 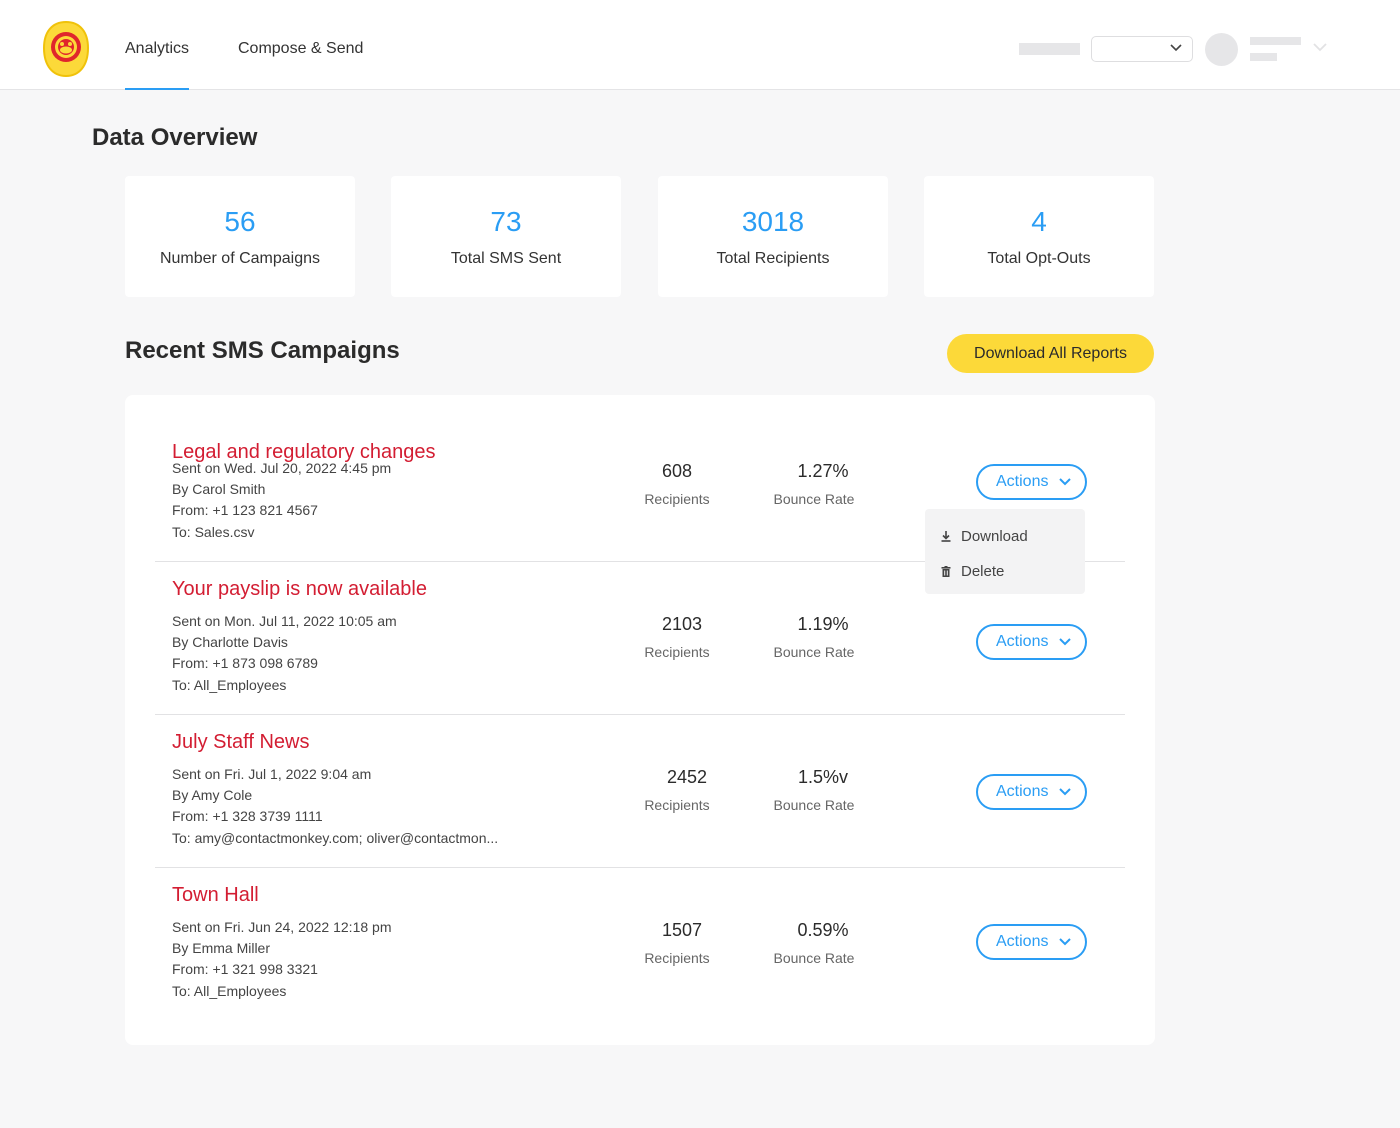 What do you see at coordinates (994, 536) in the screenshot?
I see `menu-item-label: Download` at bounding box center [994, 536].